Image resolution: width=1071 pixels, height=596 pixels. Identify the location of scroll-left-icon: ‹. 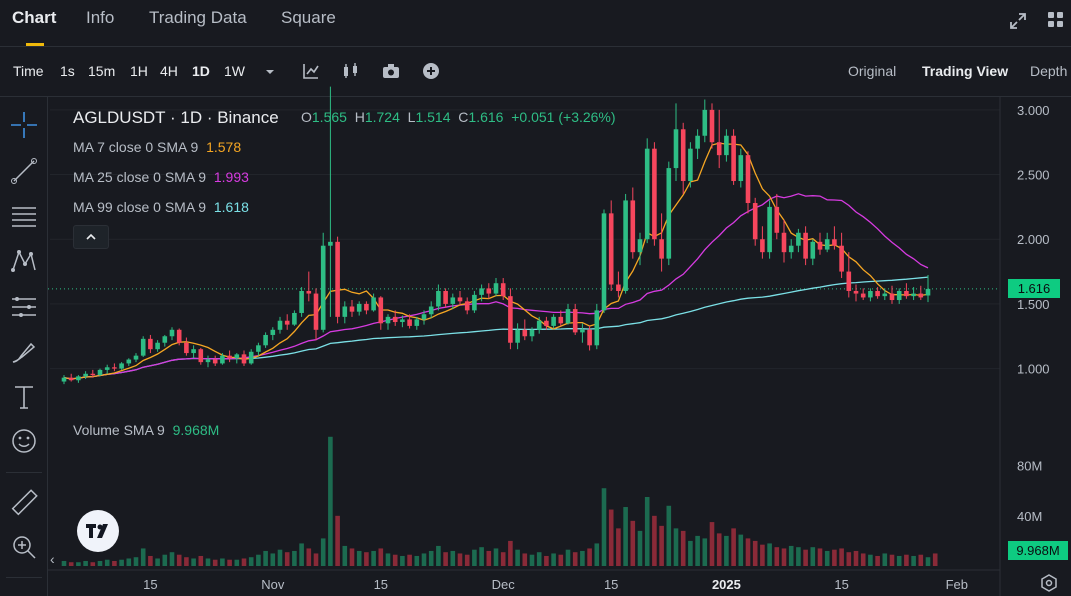
(52, 559).